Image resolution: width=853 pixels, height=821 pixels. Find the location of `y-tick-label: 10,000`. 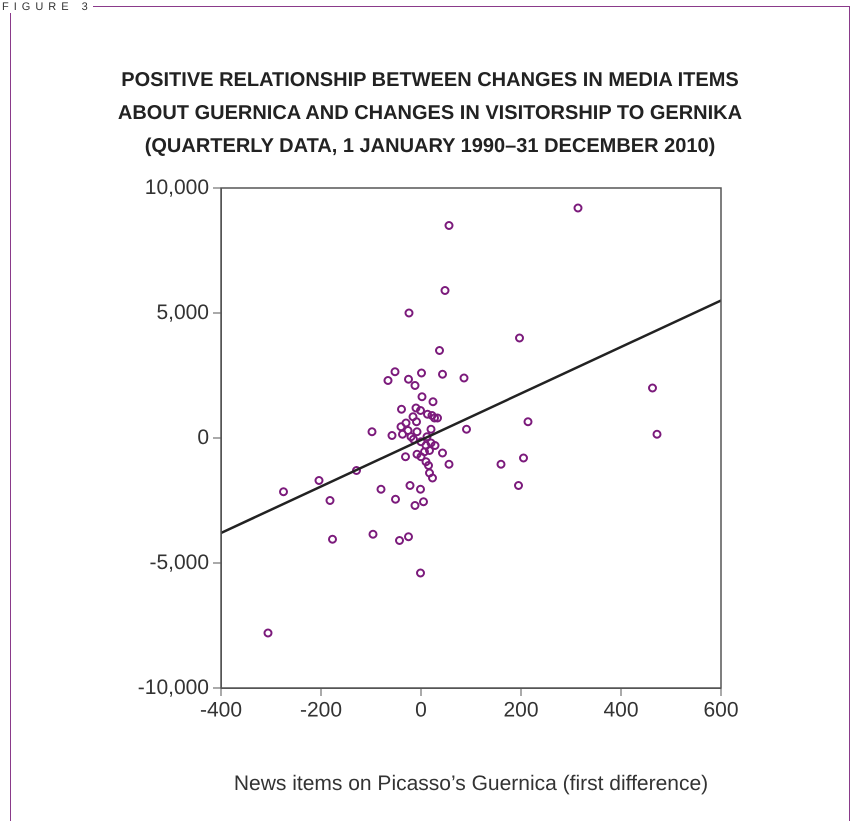

y-tick-label: 10,000 is located at coordinates (176, 187).